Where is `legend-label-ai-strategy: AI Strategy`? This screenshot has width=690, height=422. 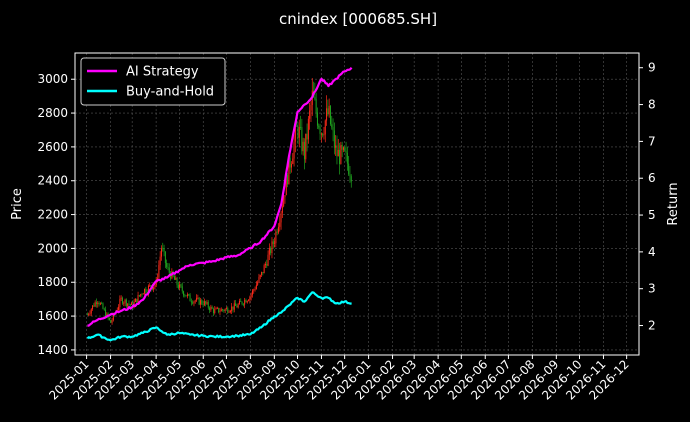 legend-label-ai-strategy: AI Strategy is located at coordinates (162, 72).